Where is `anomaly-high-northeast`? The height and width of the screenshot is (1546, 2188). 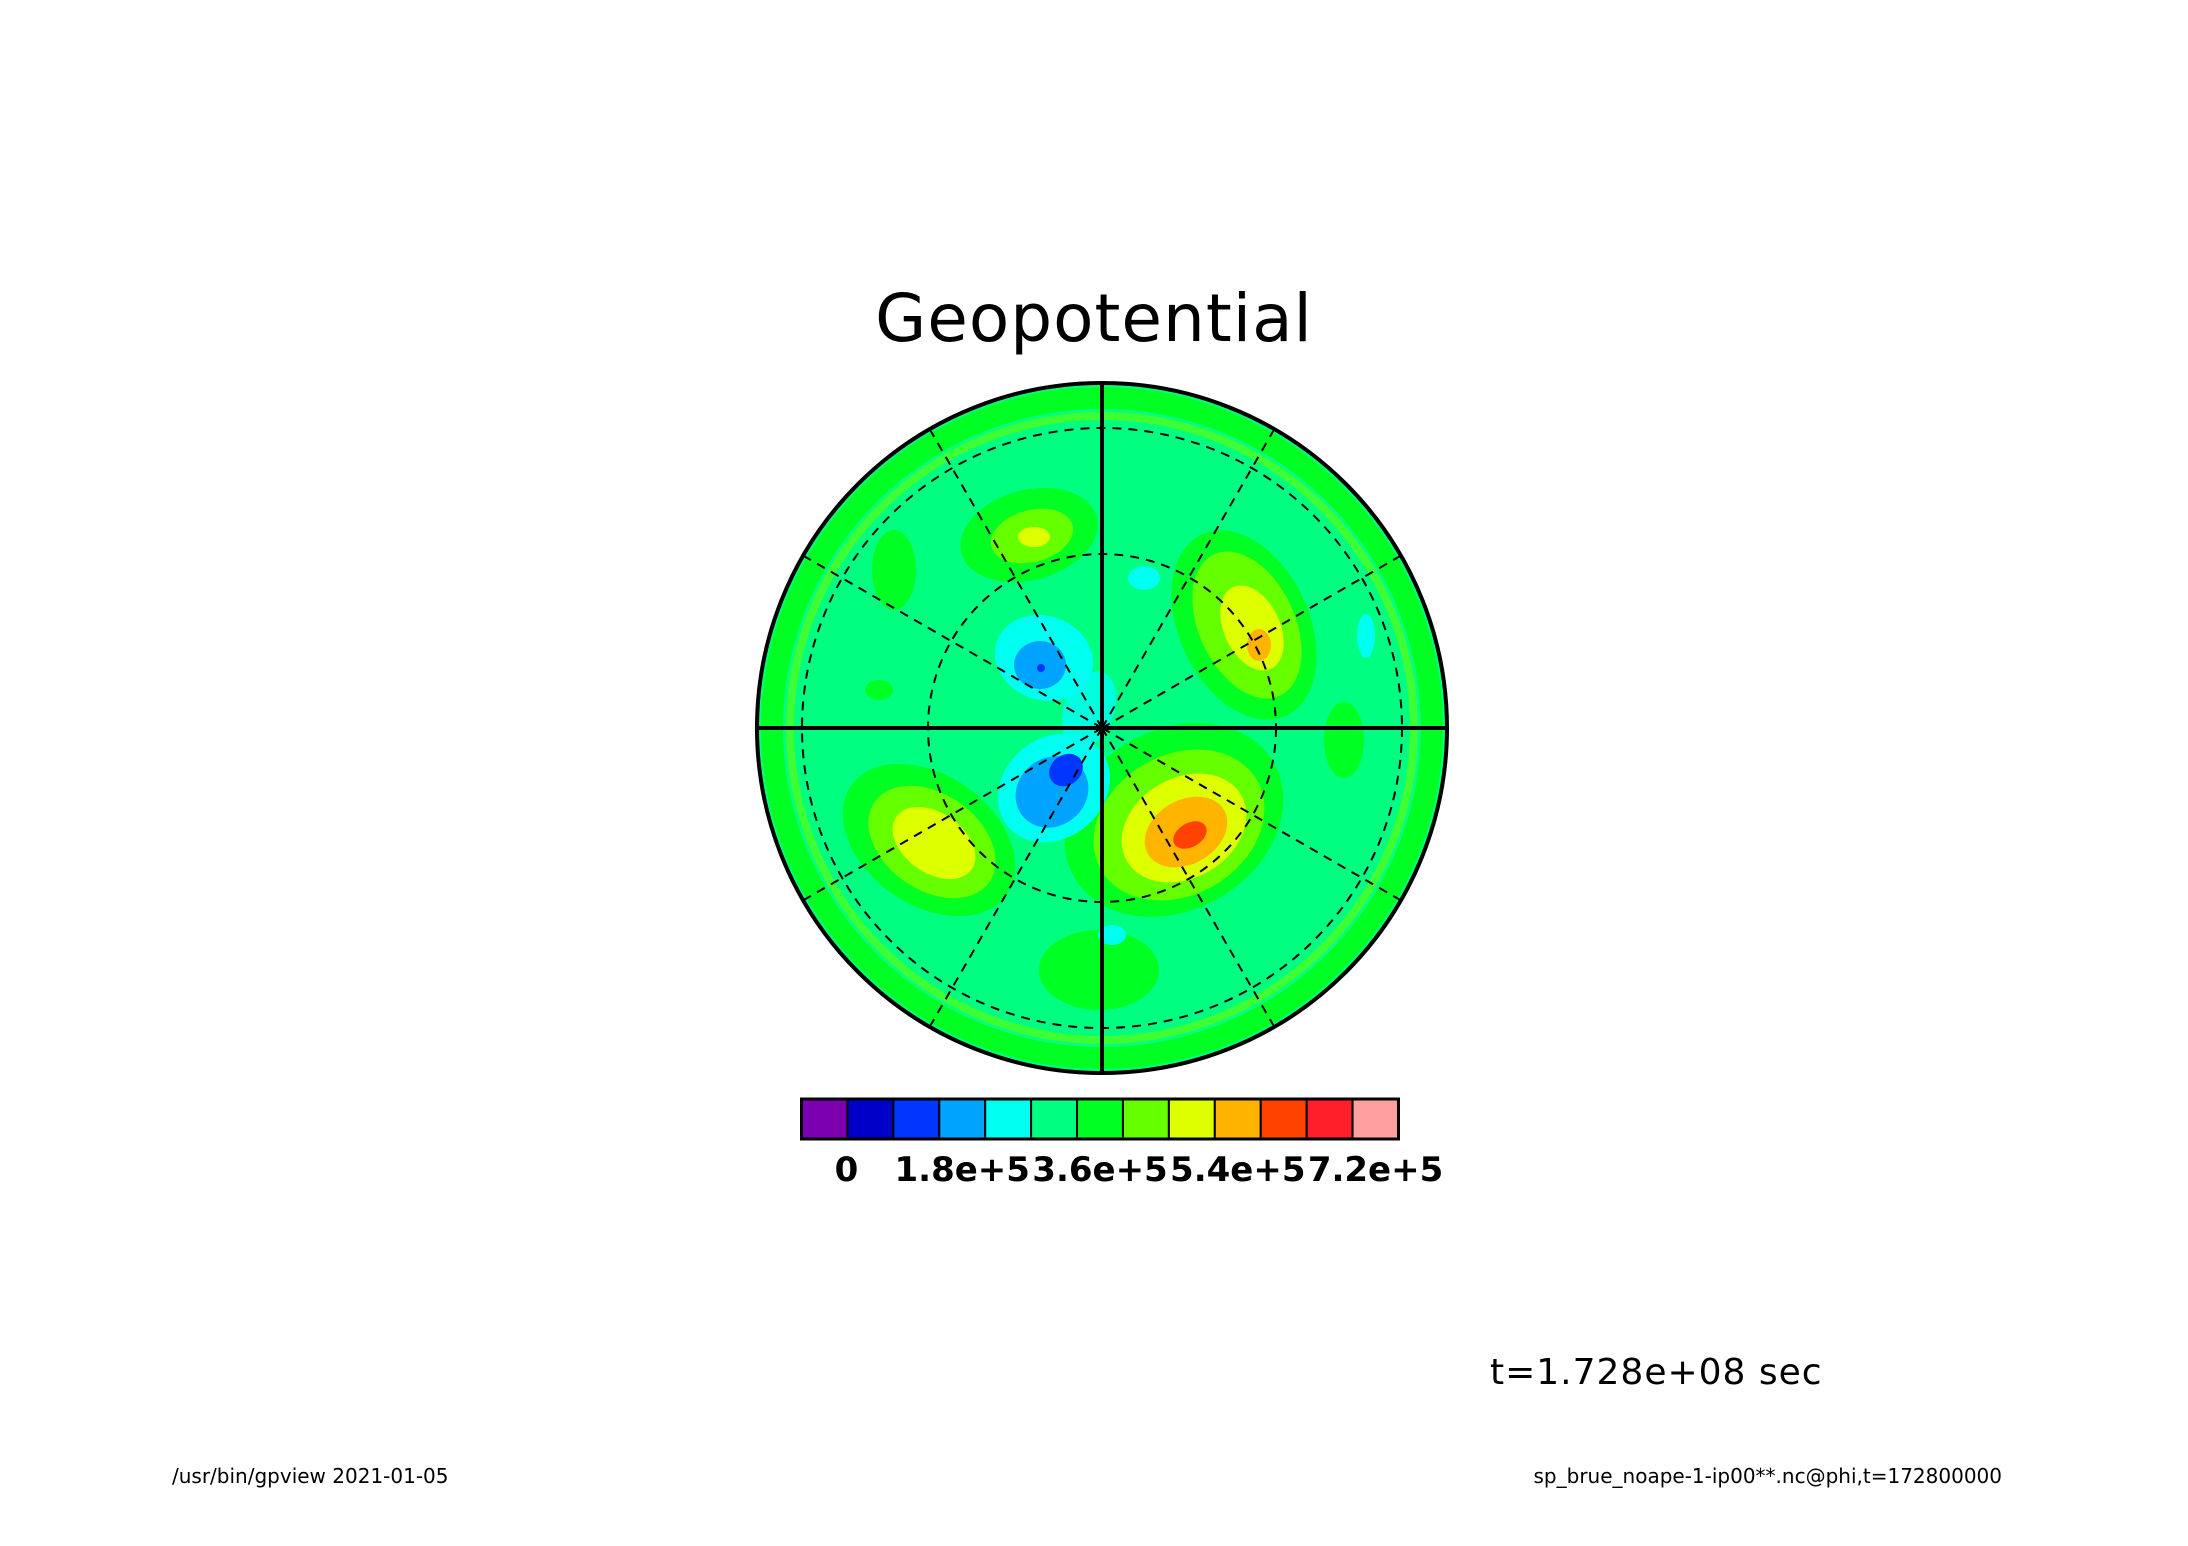 anomaly-high-northeast is located at coordinates (1244, 625).